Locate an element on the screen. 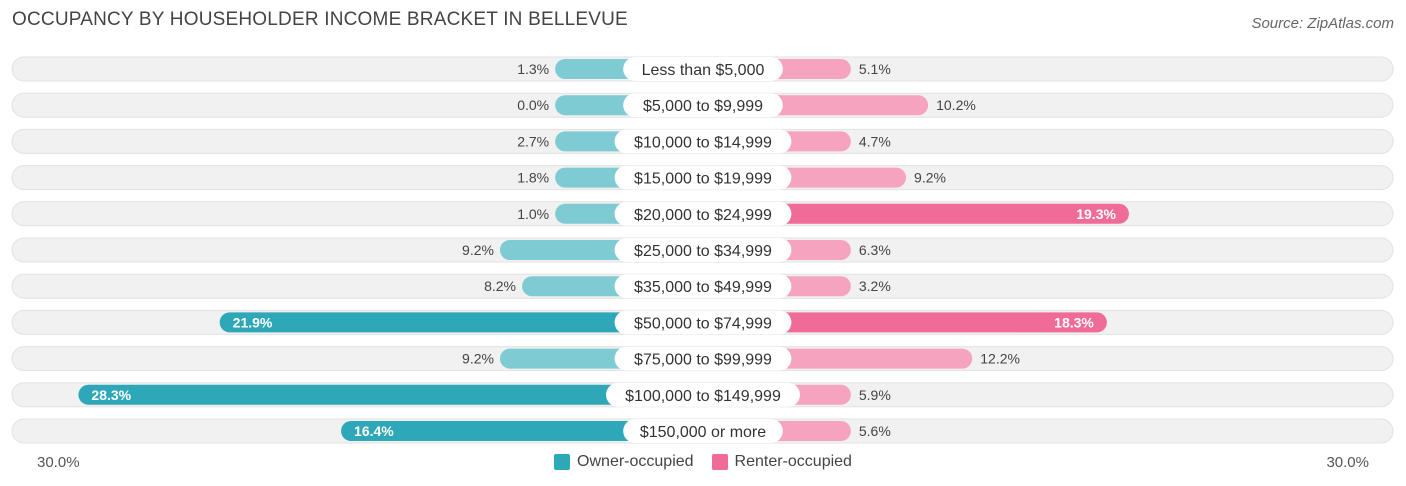 This screenshot has width=1406, height=486. owner-value-label: 28.3% is located at coordinates (111, 395).